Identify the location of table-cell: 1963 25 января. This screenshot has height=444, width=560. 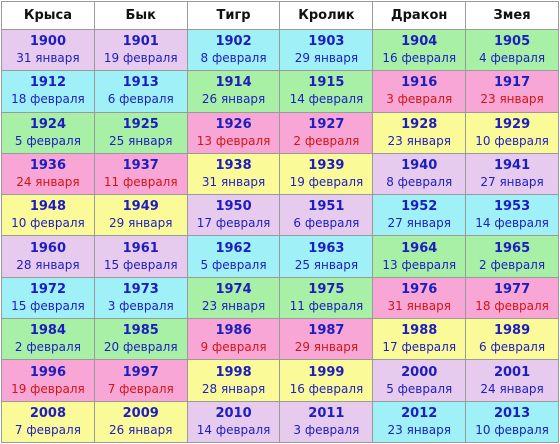
(326, 256).